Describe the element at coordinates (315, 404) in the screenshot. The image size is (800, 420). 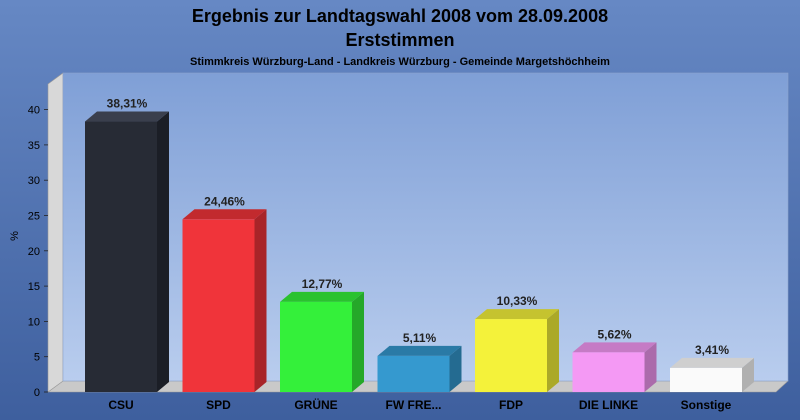
I see `x-tick-label: GRÜNE` at that location.